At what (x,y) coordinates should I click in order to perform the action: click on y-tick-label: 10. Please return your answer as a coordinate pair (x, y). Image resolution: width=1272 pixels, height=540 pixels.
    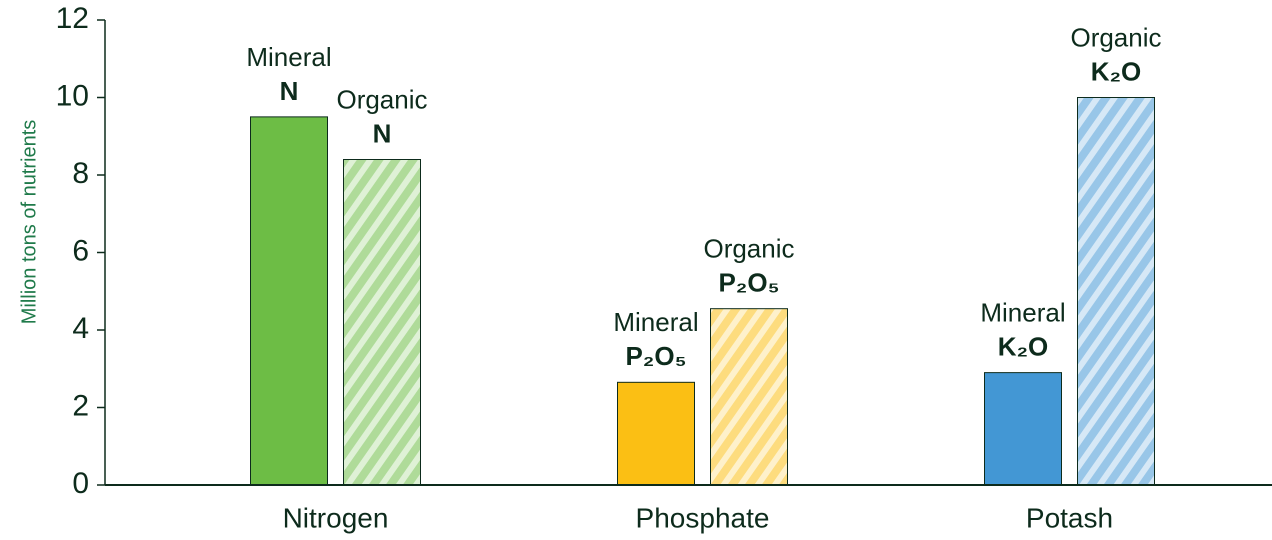
    Looking at the image, I should click on (72, 95).